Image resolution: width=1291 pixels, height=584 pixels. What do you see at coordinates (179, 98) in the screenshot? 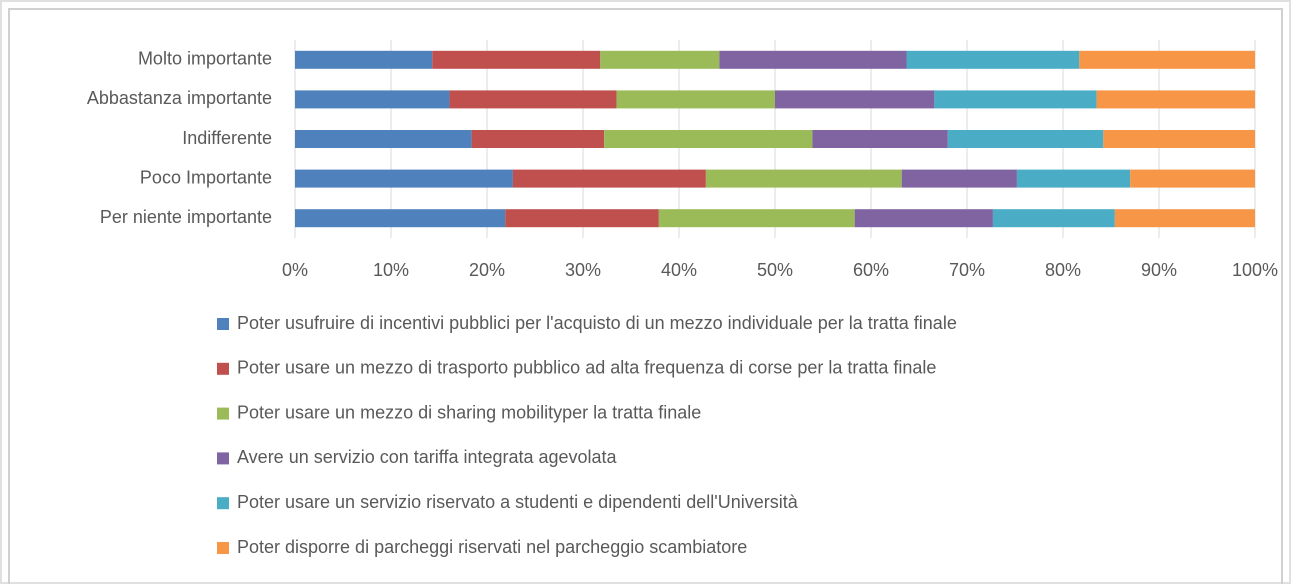
I see `y-tick-label: Abbastanza importante` at bounding box center [179, 98].